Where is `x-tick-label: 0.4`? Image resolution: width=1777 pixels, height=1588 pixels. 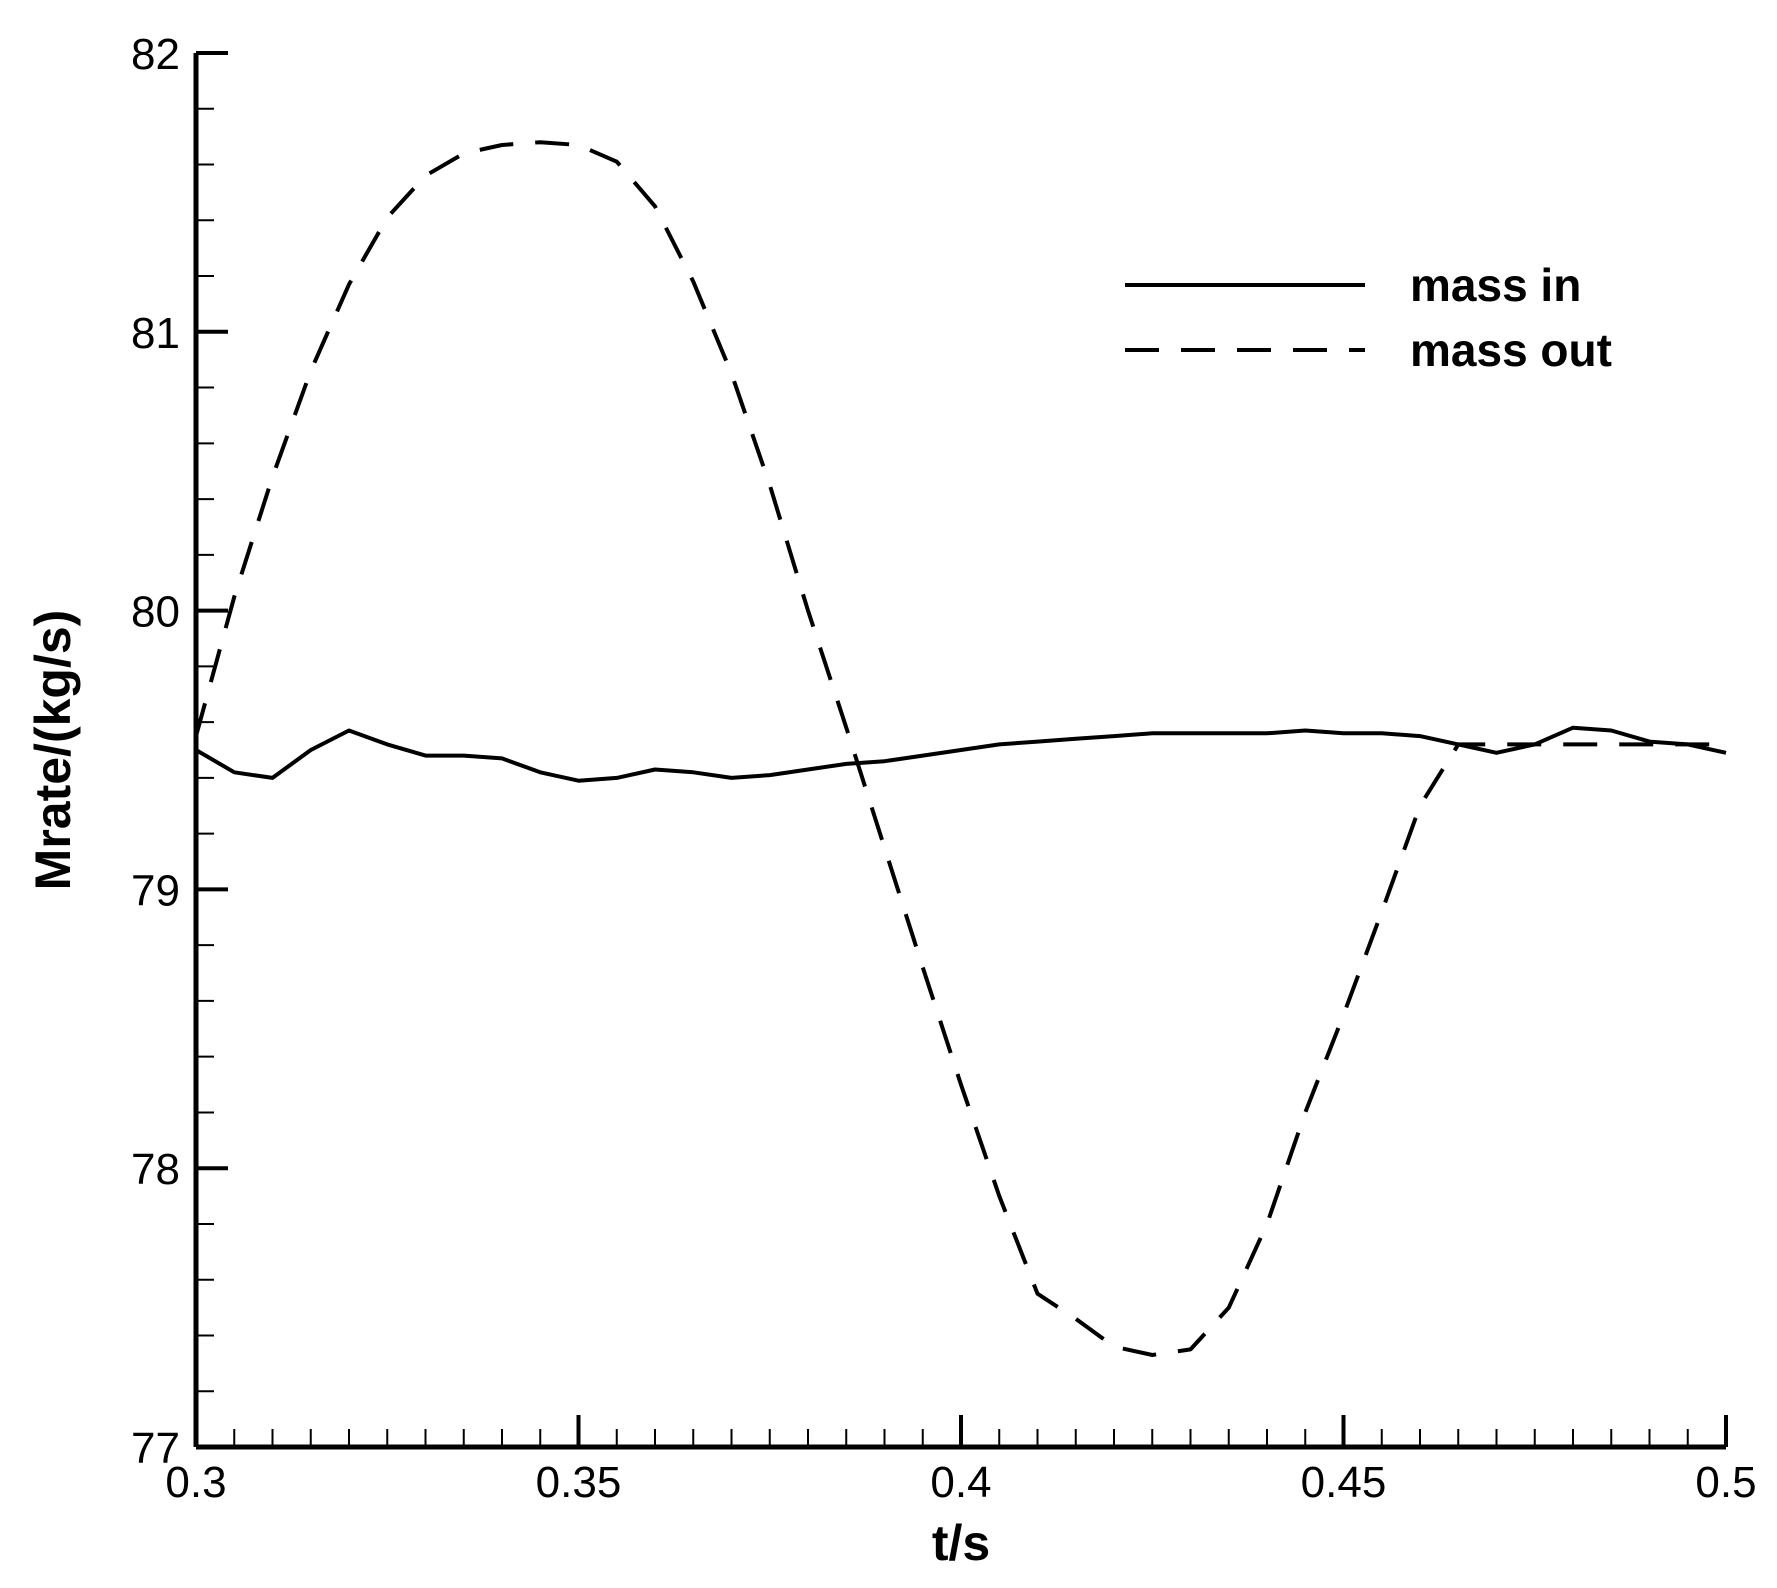
x-tick-label: 0.4 is located at coordinates (960, 1482).